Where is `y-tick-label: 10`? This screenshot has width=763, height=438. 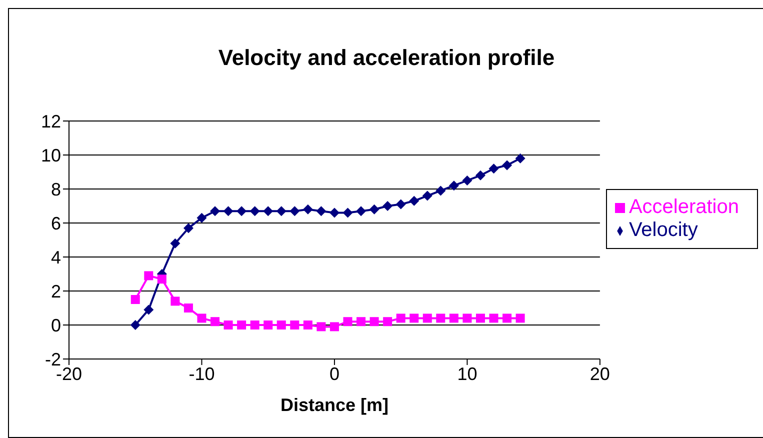
y-tick-label: 10 is located at coordinates (50, 155).